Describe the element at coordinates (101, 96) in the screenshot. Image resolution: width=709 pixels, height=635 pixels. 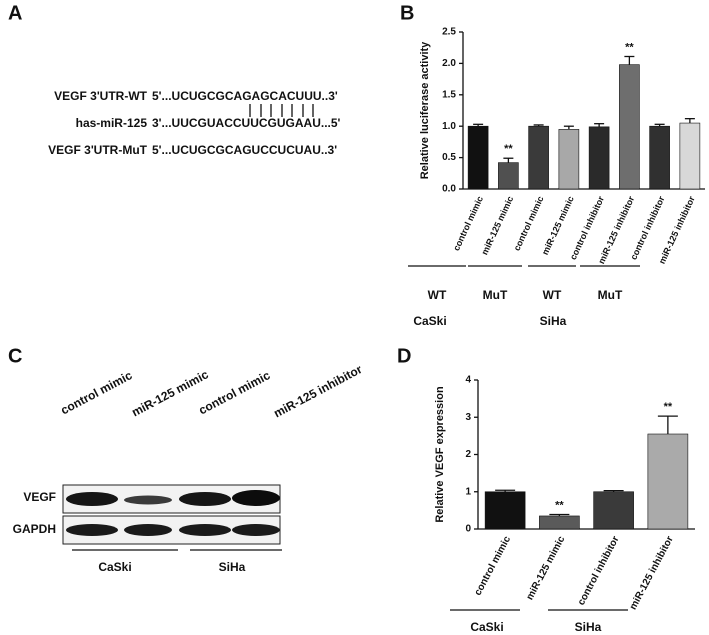
I see `sequence-name: VEGF 3'UTR-WT` at that location.